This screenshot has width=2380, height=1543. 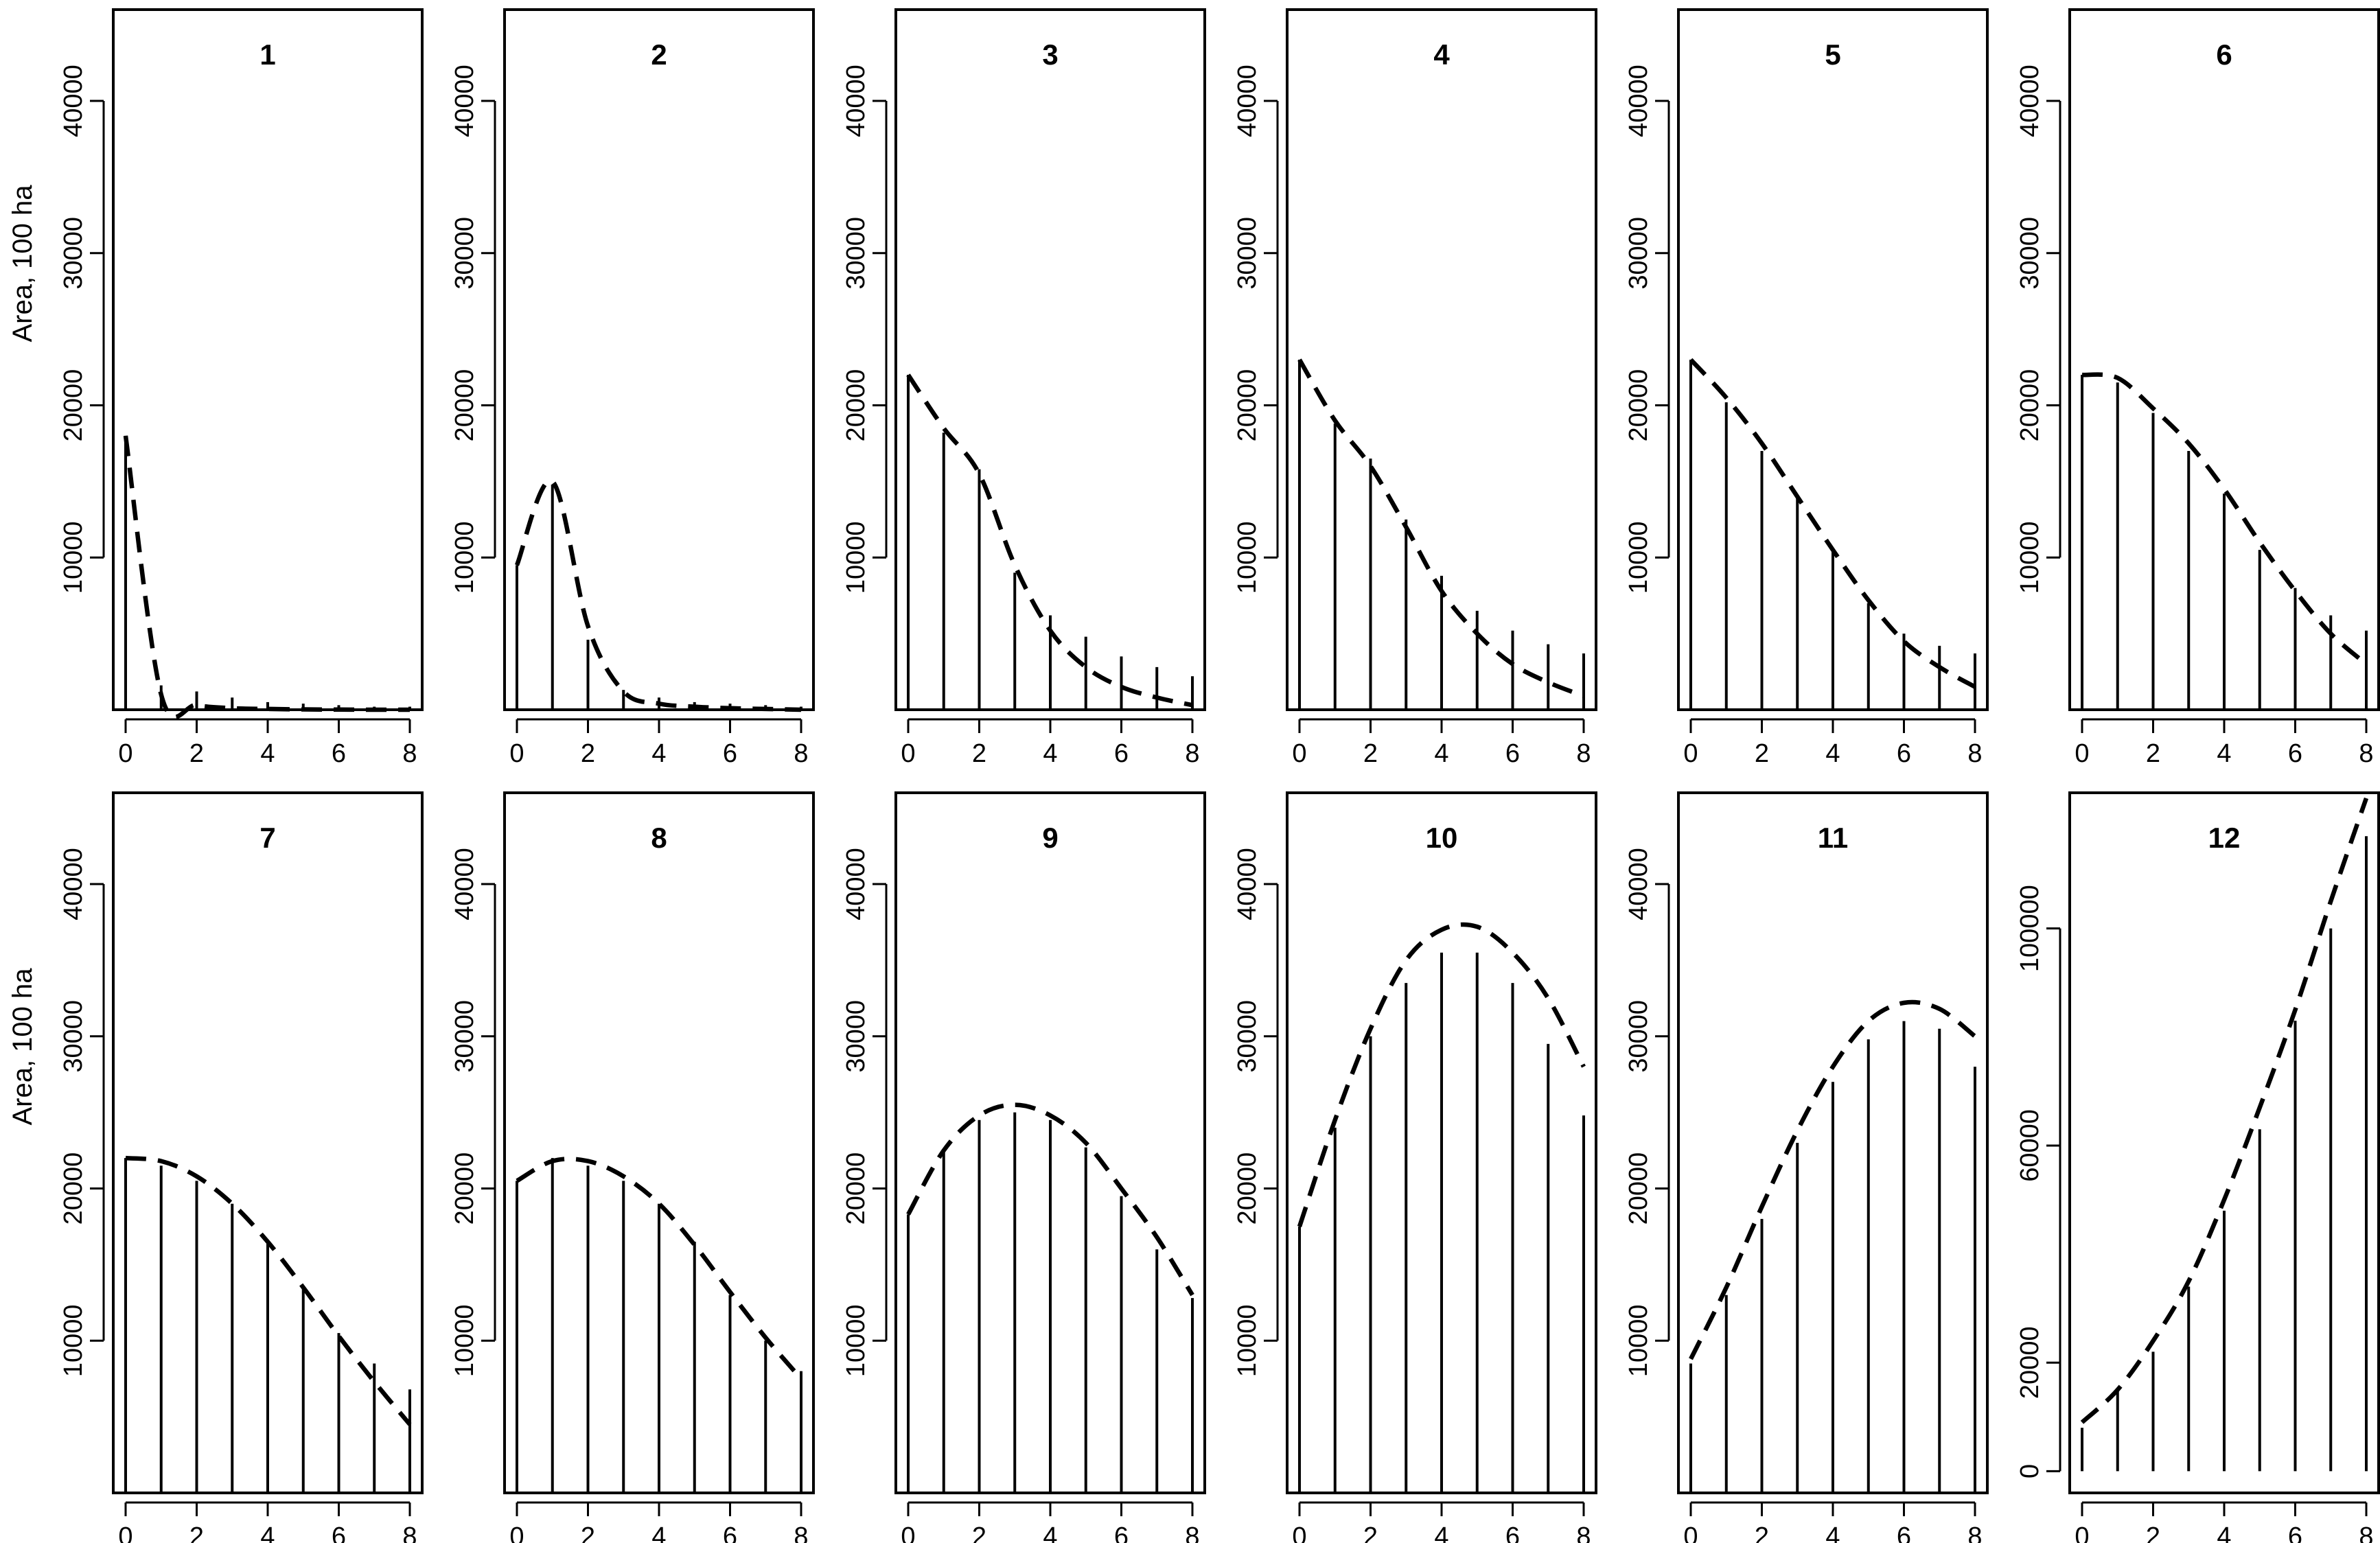 I want to click on panel-title: 12, so click(x=2224, y=838).